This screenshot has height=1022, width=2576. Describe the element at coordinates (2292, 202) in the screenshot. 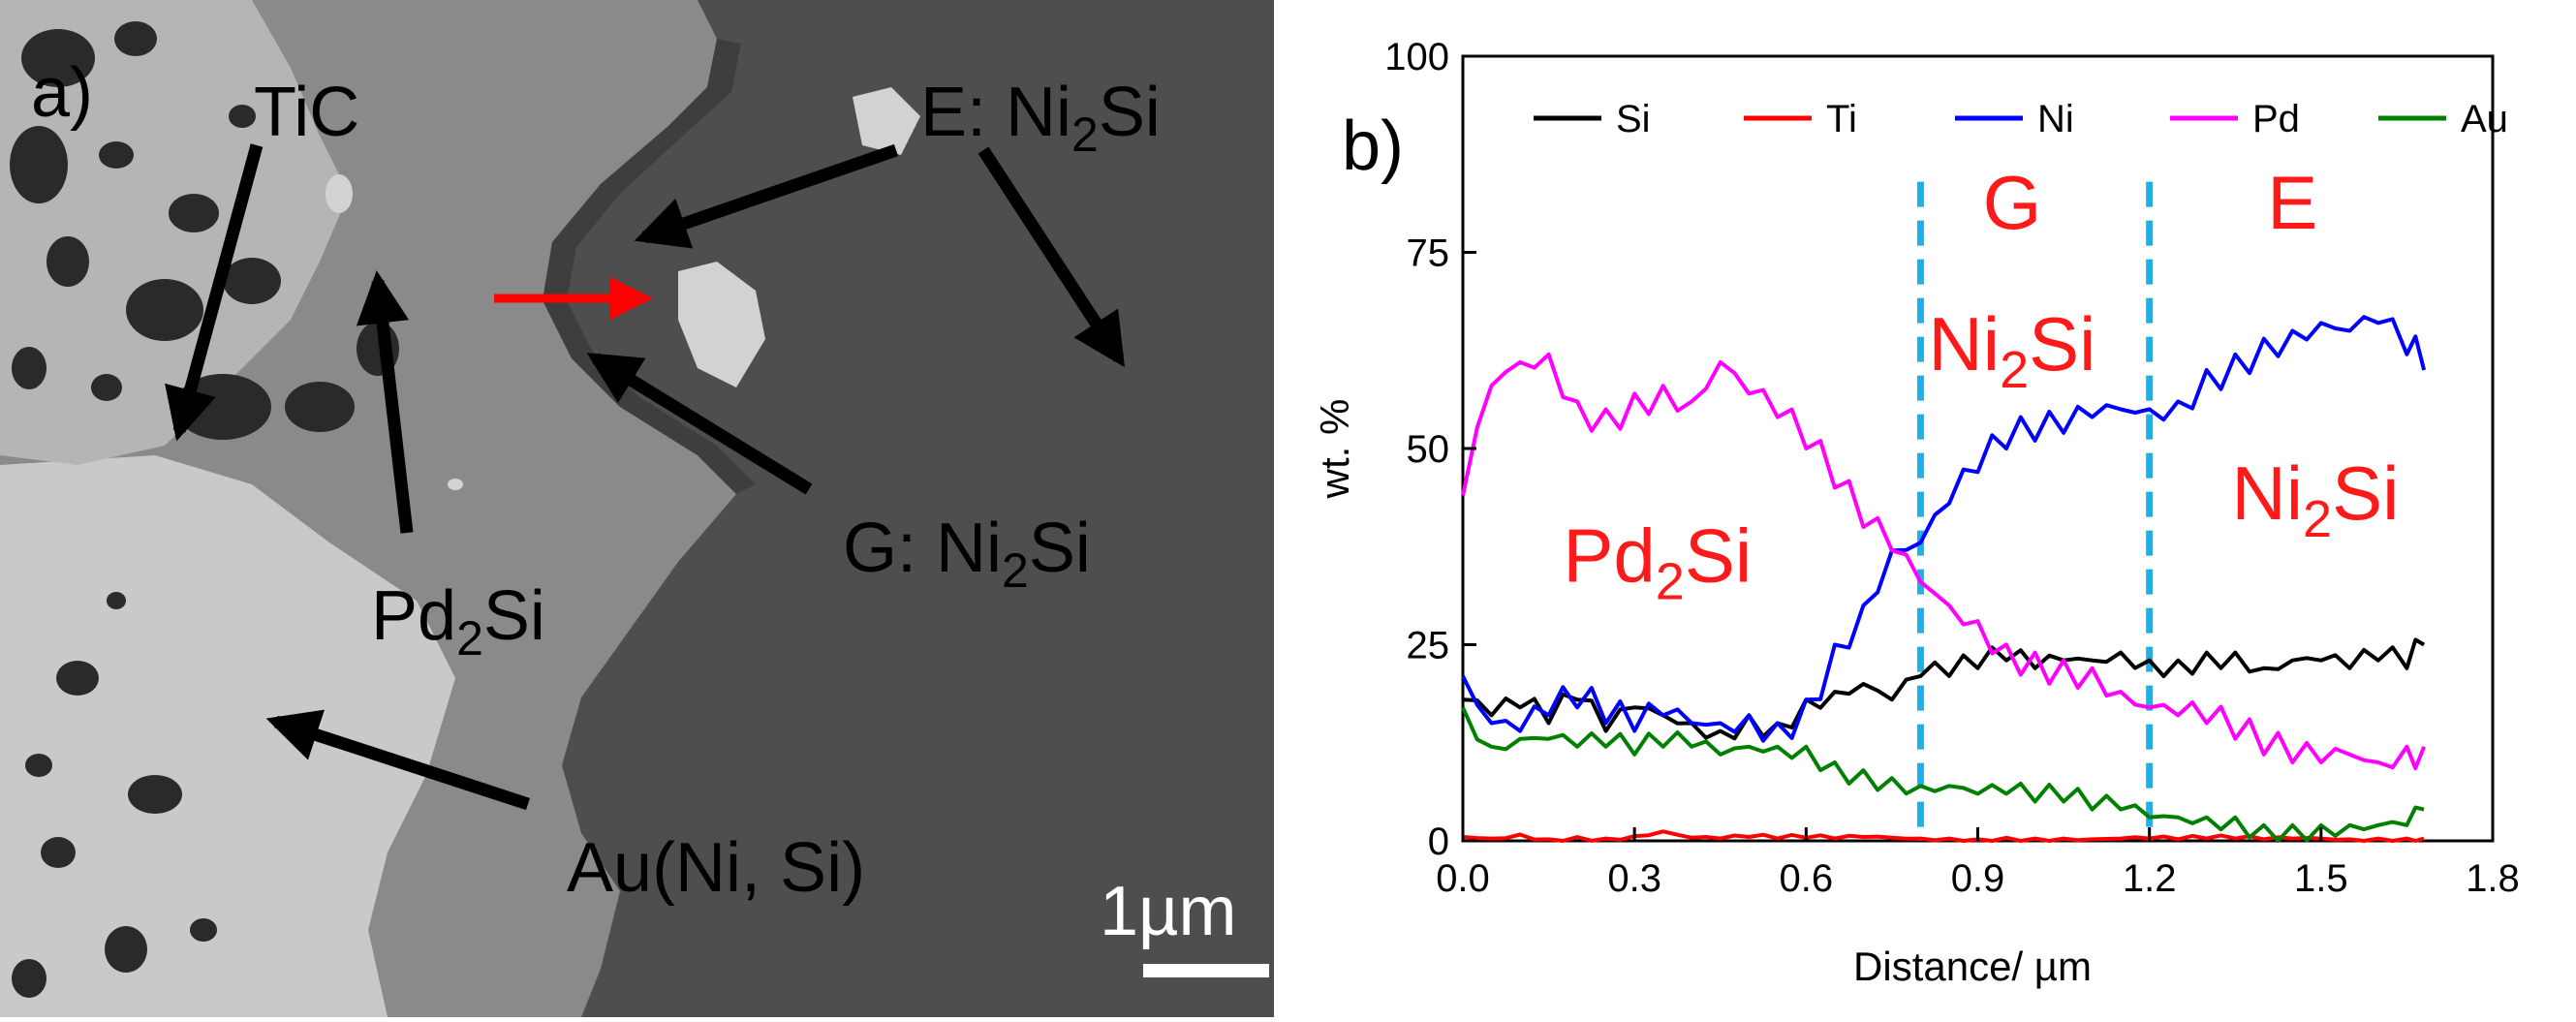

I see `region-label: E` at that location.